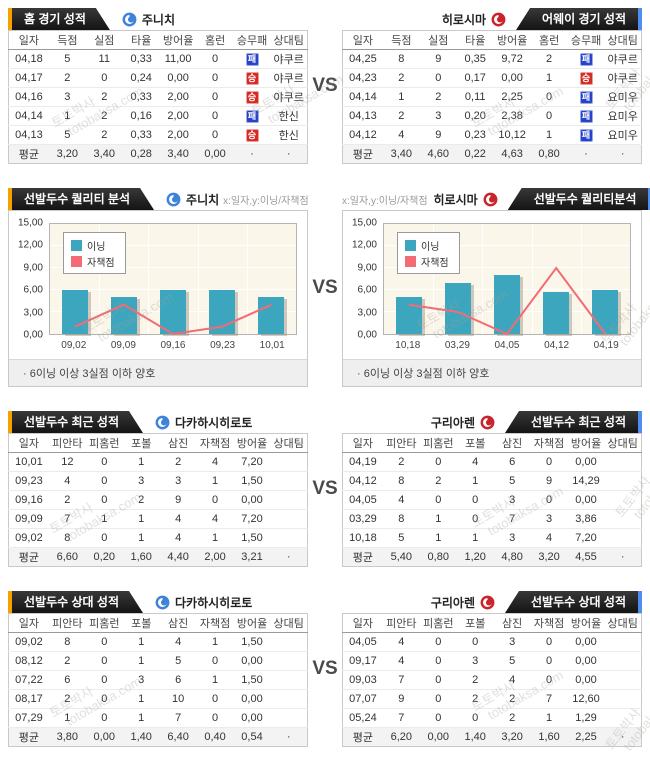 The width and height of the screenshot is (650, 772). Describe the element at coordinates (31, 279) in the screenshot. I see `y-axis: 0,00 3,00 6,00 9,00 12,00 15,00` at that location.